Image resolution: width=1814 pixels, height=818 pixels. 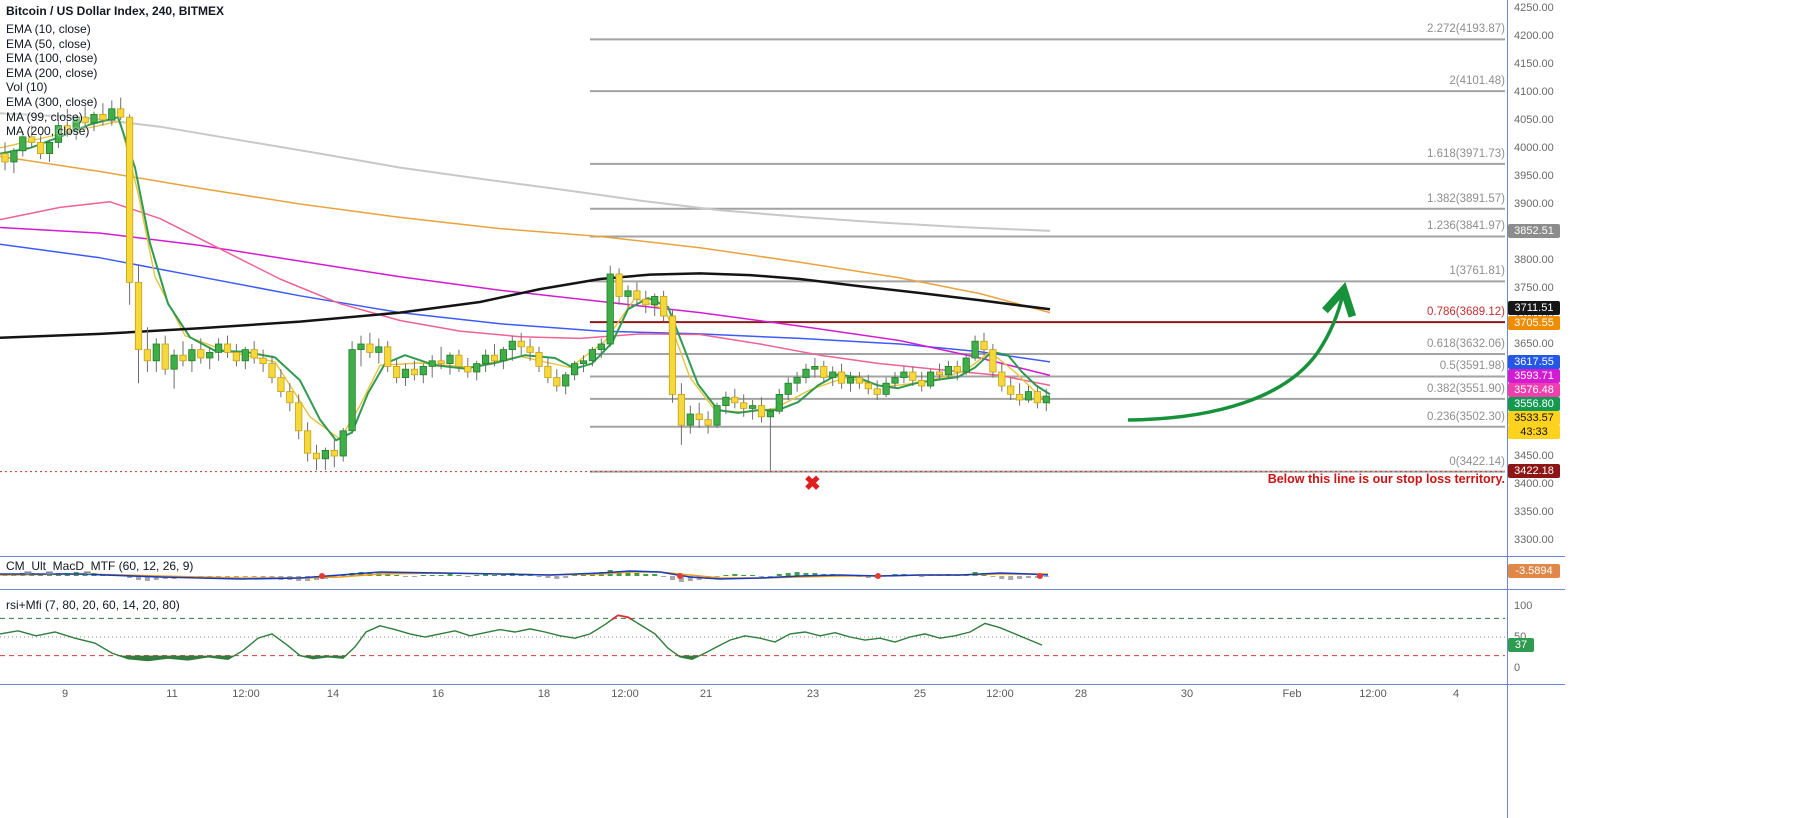 What do you see at coordinates (48, 43) in the screenshot?
I see `legend-item: EMA (50, close)` at bounding box center [48, 43].